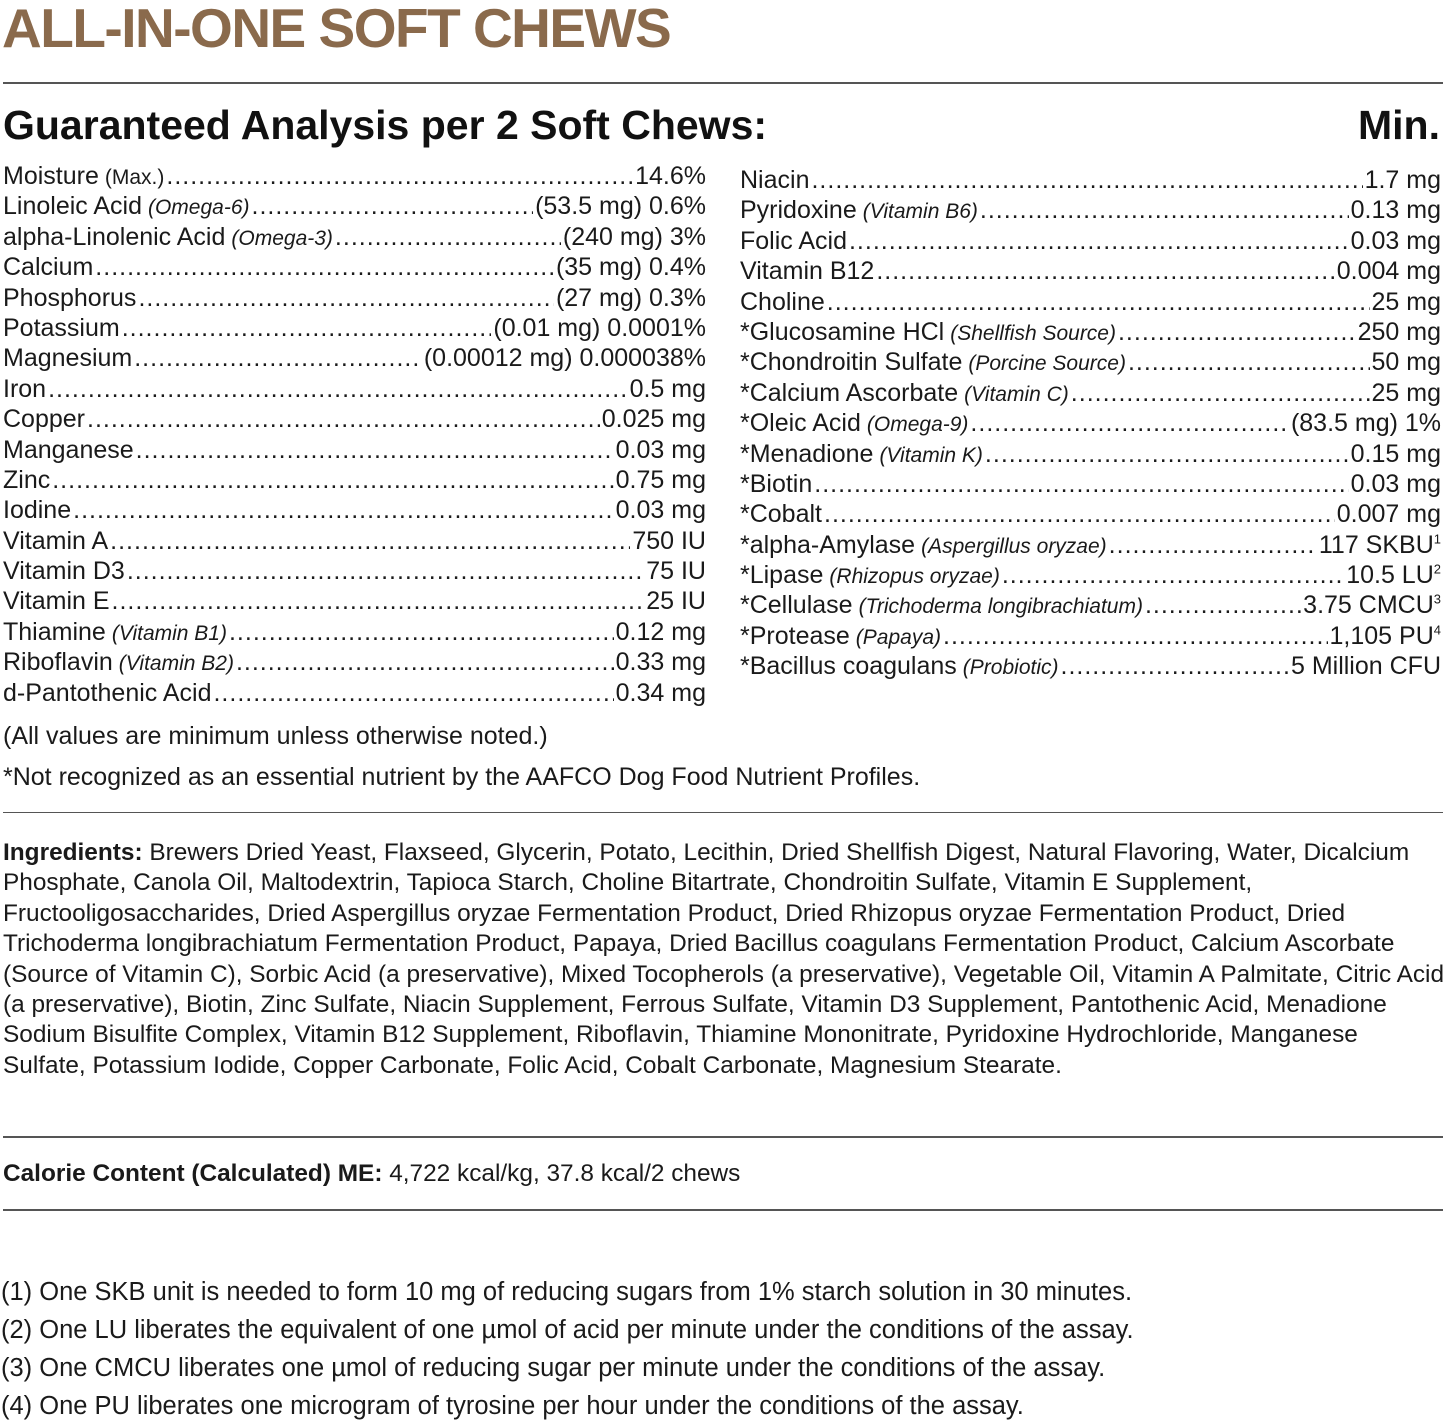 The image size is (1445, 1425). I want to click on analysis-heading: Guaranteed Analysis per 2 Soft Chews:, so click(385, 125).